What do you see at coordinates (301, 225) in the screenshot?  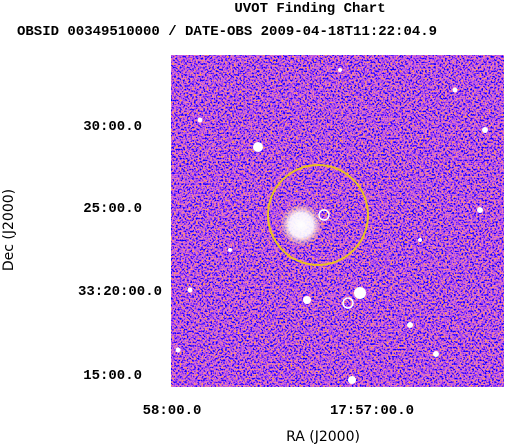 I see `bright-source` at bounding box center [301, 225].